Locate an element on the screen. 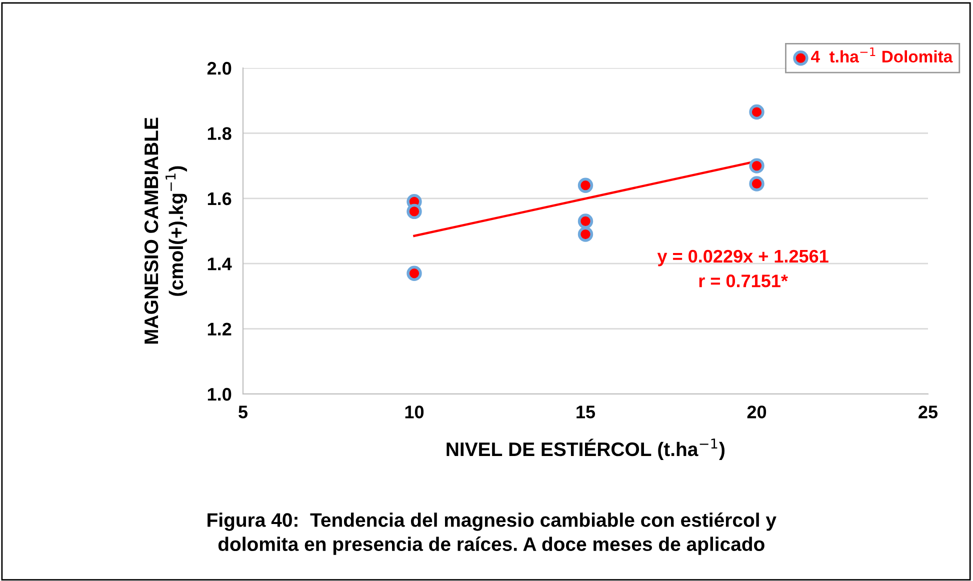 This screenshot has width=973, height=581. y-tick-label: 1.4 is located at coordinates (220, 264).